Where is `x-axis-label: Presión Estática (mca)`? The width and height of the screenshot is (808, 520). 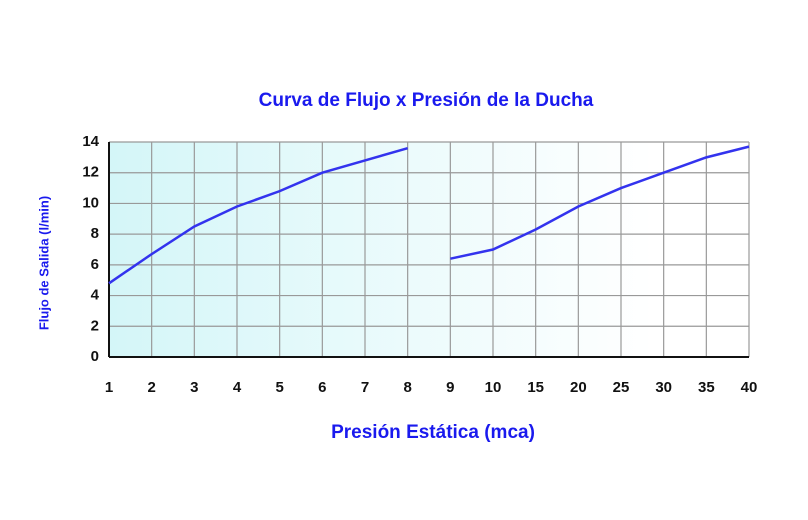 x-axis-label: Presión Estática (mca) is located at coordinates (433, 432).